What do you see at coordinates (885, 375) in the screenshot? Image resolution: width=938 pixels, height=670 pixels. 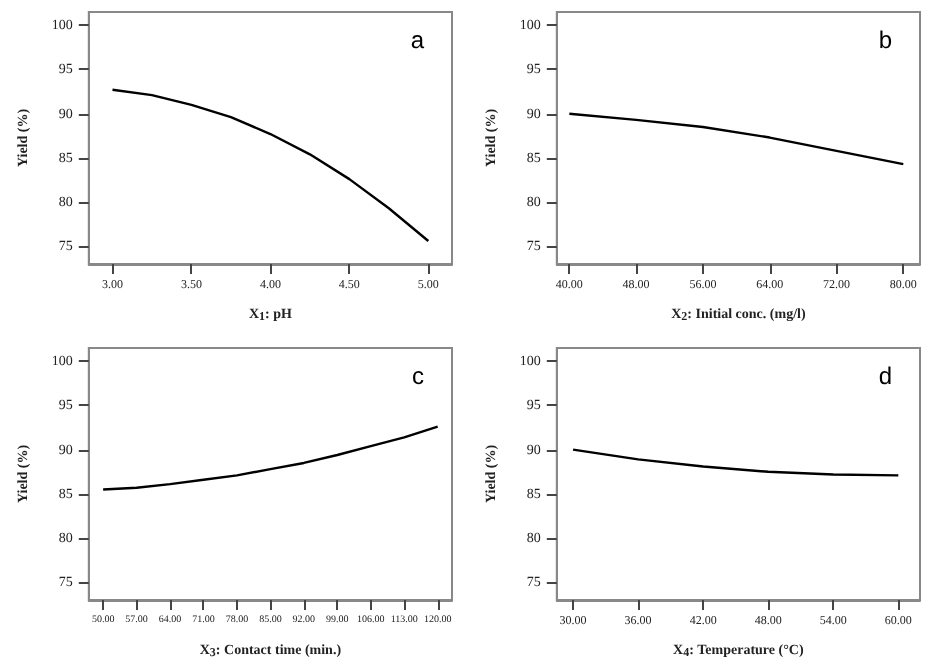 I see `annotation: d` at bounding box center [885, 375].